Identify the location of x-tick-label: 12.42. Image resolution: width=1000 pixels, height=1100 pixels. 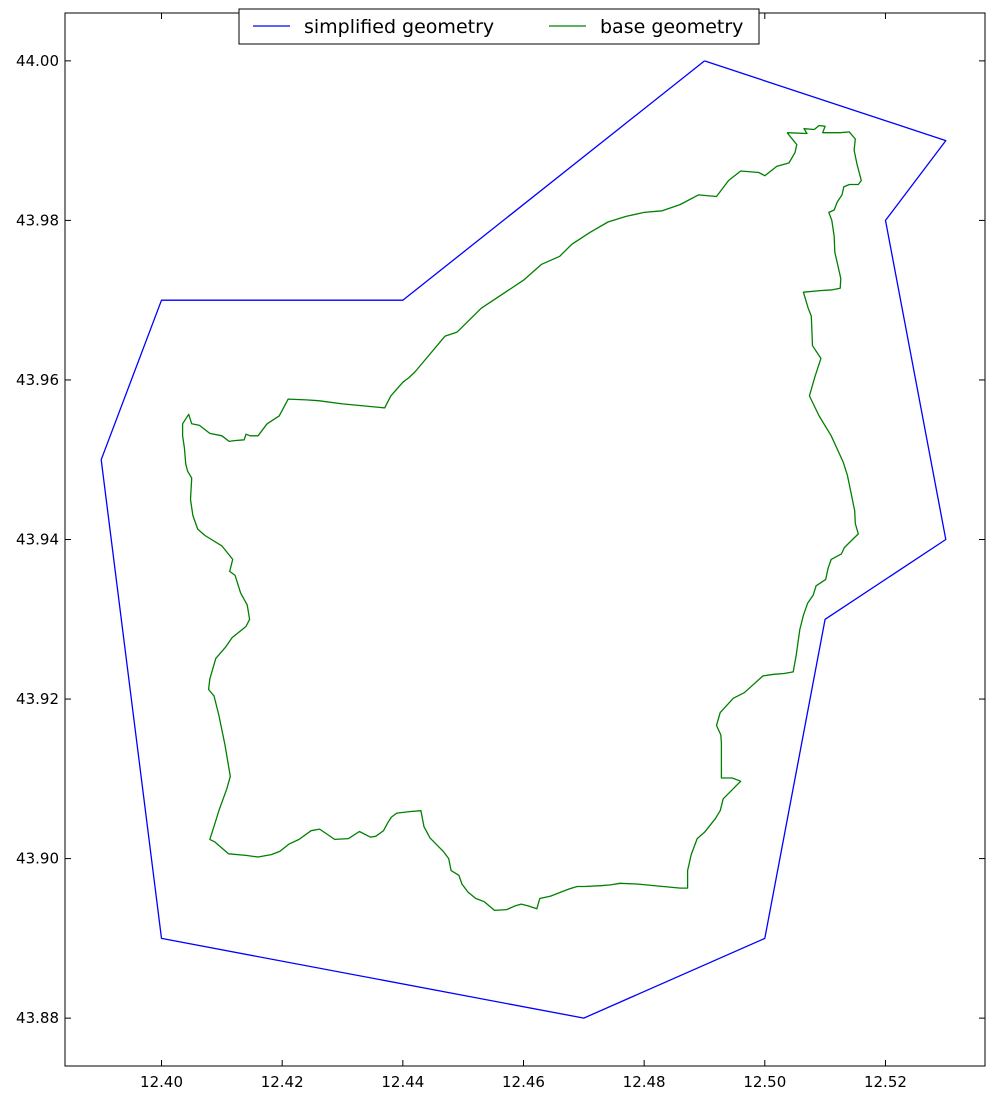
(282, 1082).